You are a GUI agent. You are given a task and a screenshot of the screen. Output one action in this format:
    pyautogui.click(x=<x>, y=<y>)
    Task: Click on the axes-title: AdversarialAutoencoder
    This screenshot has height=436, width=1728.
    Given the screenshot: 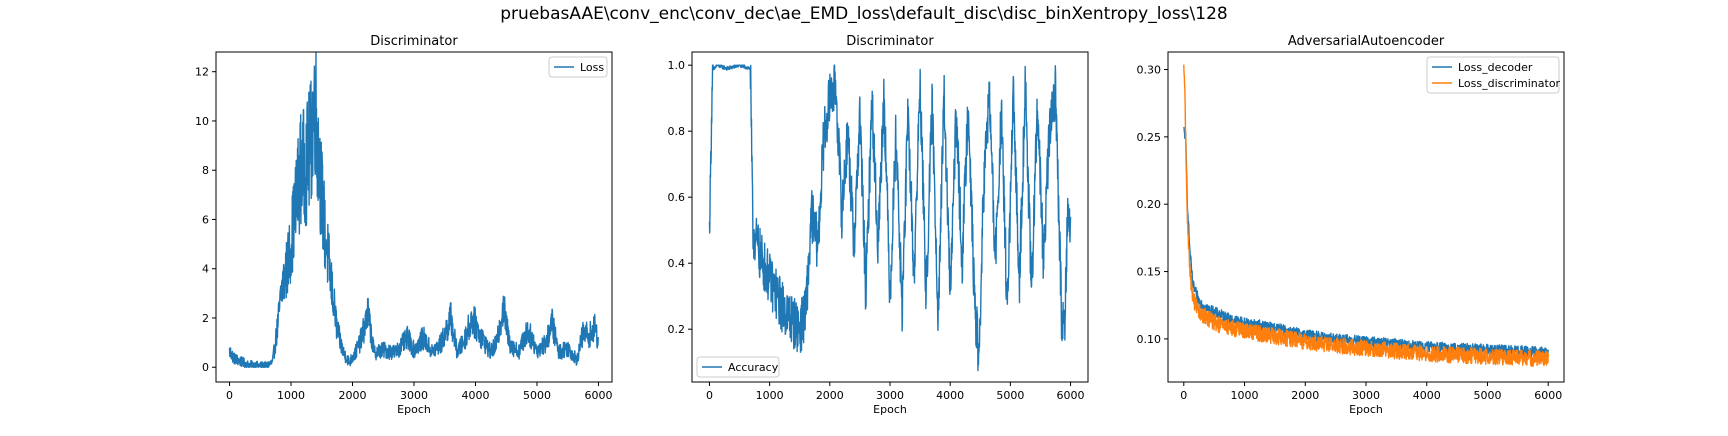 What is the action you would take?
    pyautogui.click(x=1366, y=41)
    